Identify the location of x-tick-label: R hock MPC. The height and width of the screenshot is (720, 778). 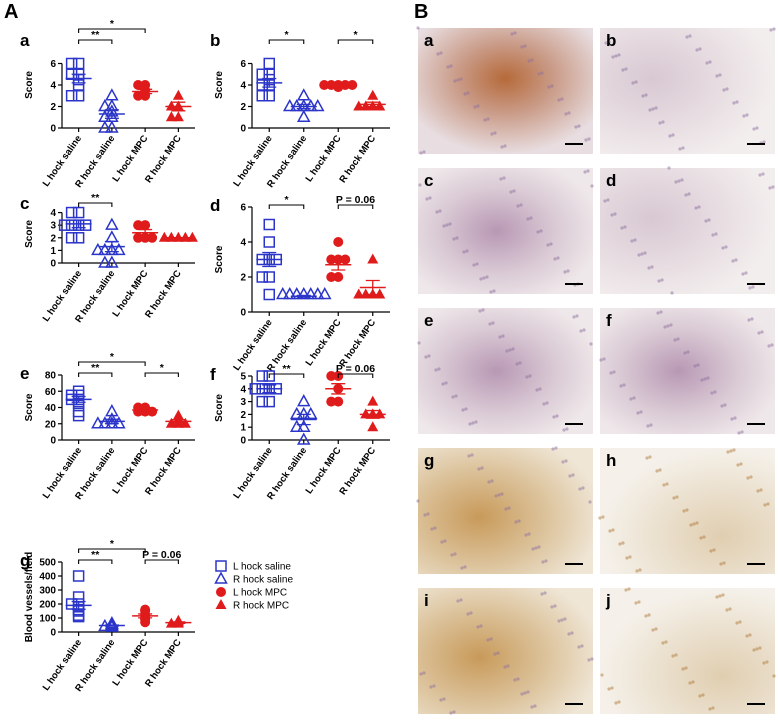
(357, 471).